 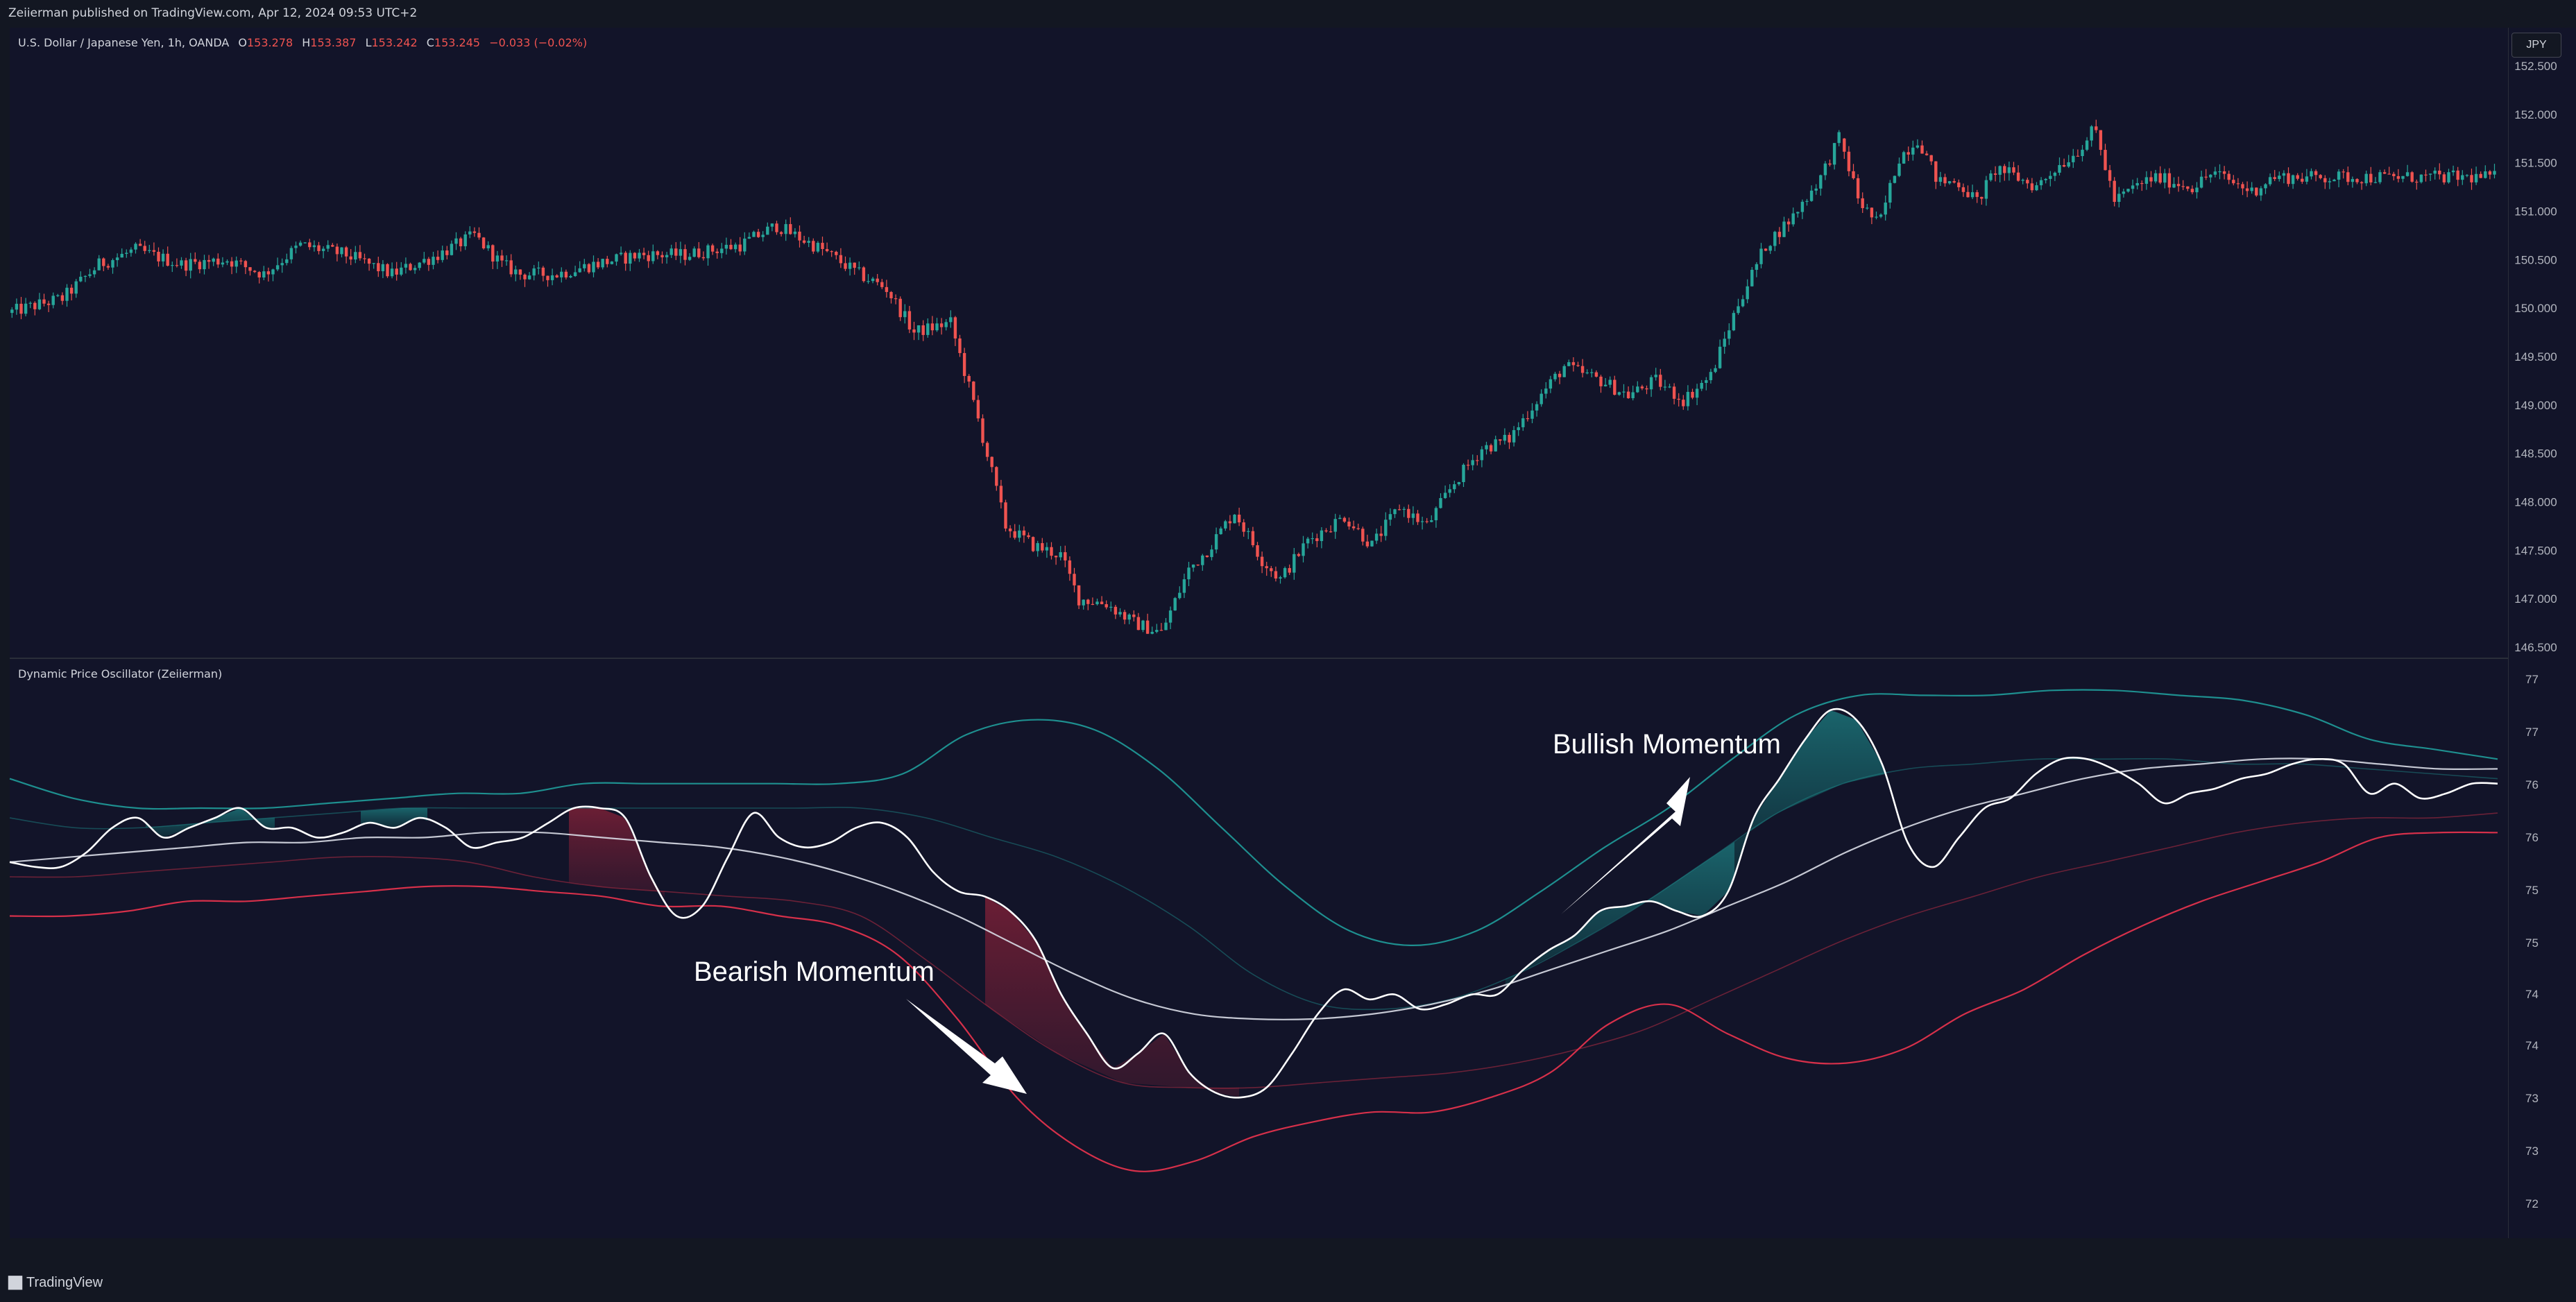 What do you see at coordinates (2535, 308) in the screenshot?
I see `price-tick-label: 150.000` at bounding box center [2535, 308].